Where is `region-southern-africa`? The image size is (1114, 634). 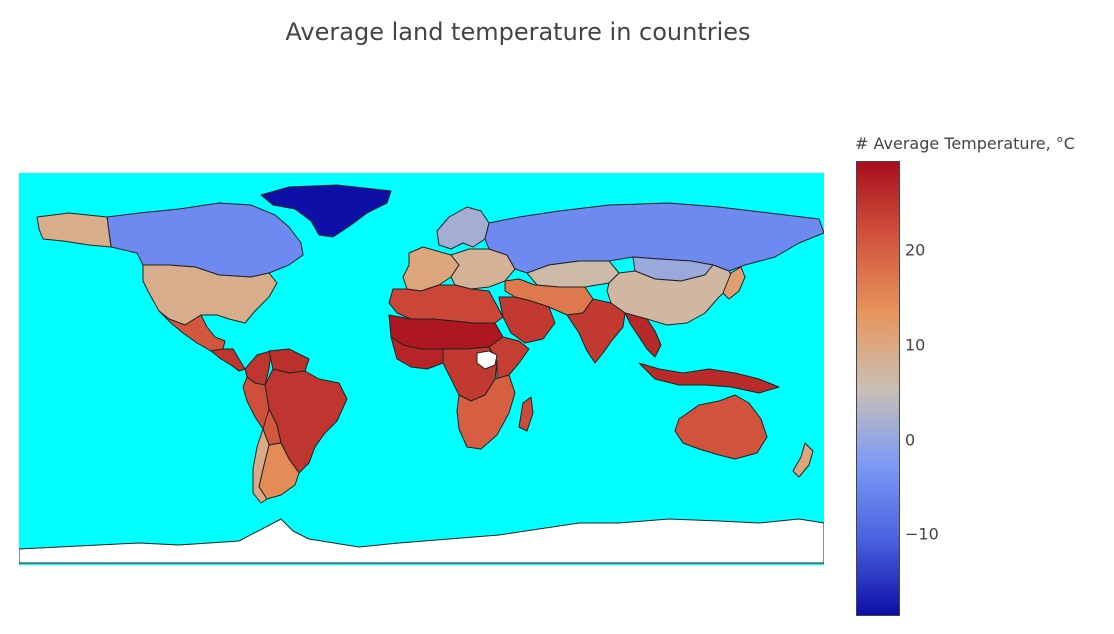
region-southern-africa is located at coordinates (486, 412).